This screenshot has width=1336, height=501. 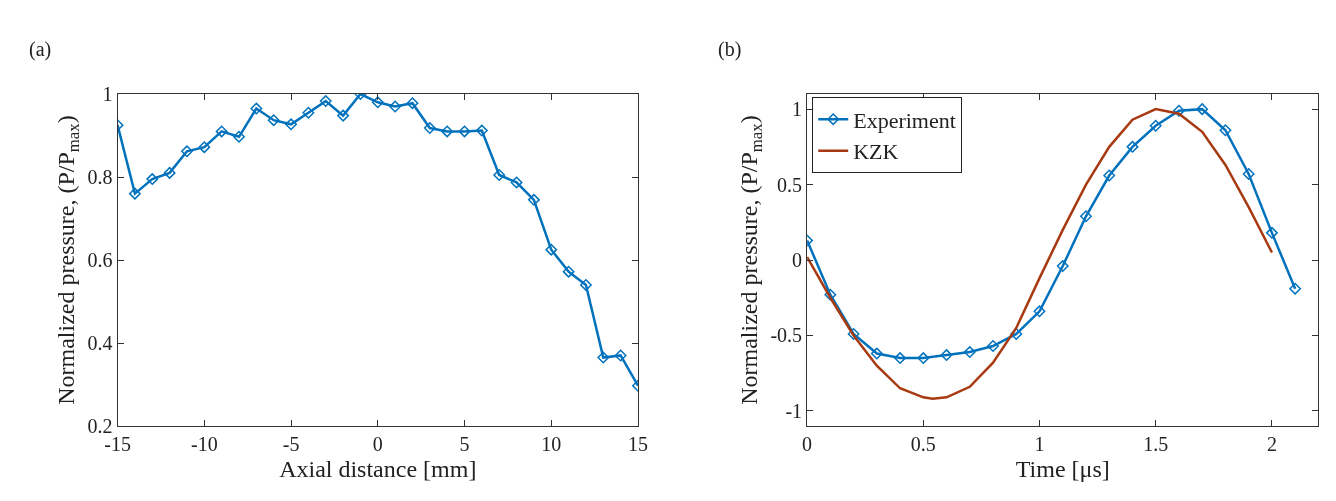 What do you see at coordinates (1156, 444) in the screenshot?
I see `x-tick-label: 1.5` at bounding box center [1156, 444].